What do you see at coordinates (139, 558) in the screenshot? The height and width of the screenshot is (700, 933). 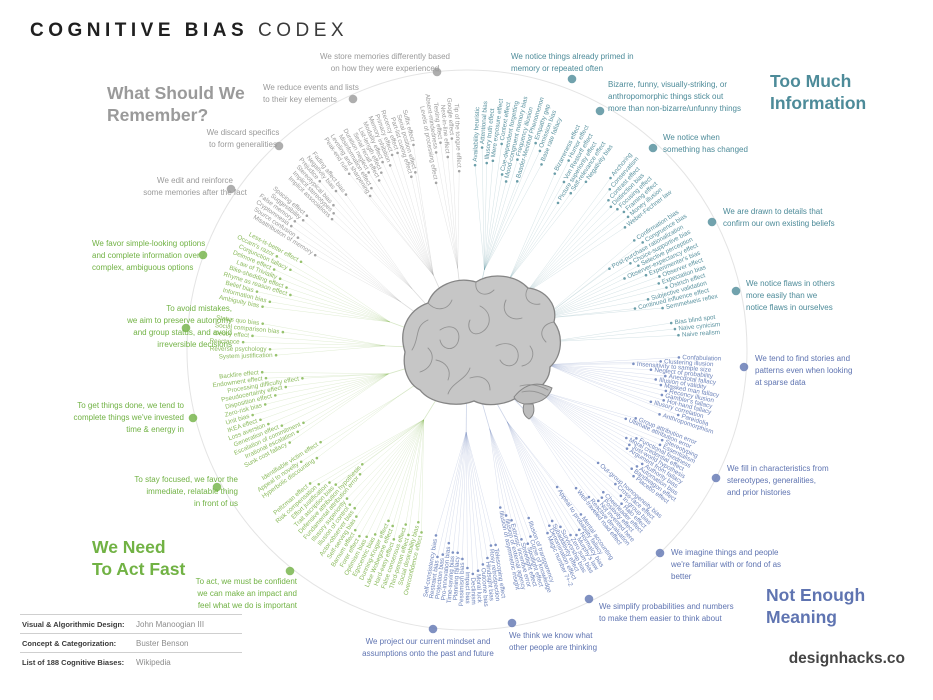 I see `quadrant-label-act-fast: We Need To Act Fast` at bounding box center [139, 558].